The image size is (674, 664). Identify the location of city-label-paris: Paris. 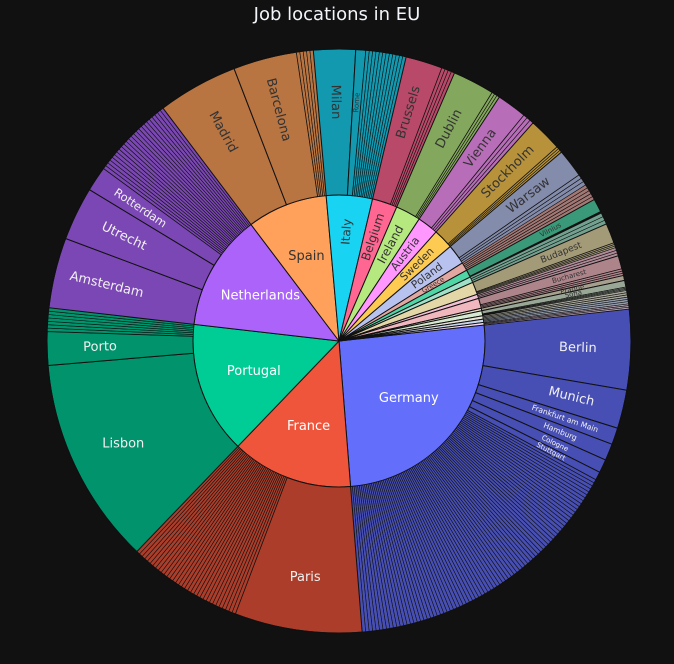
(305, 577).